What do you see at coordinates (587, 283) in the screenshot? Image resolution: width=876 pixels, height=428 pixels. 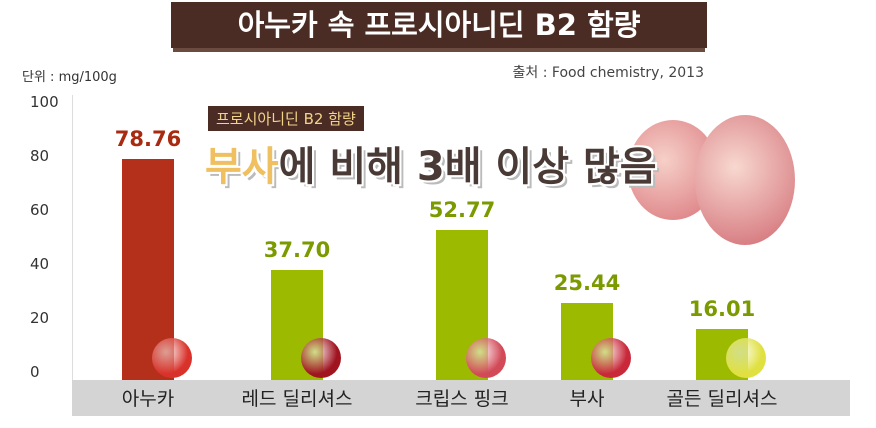 I see `data-label: 25.44` at bounding box center [587, 283].